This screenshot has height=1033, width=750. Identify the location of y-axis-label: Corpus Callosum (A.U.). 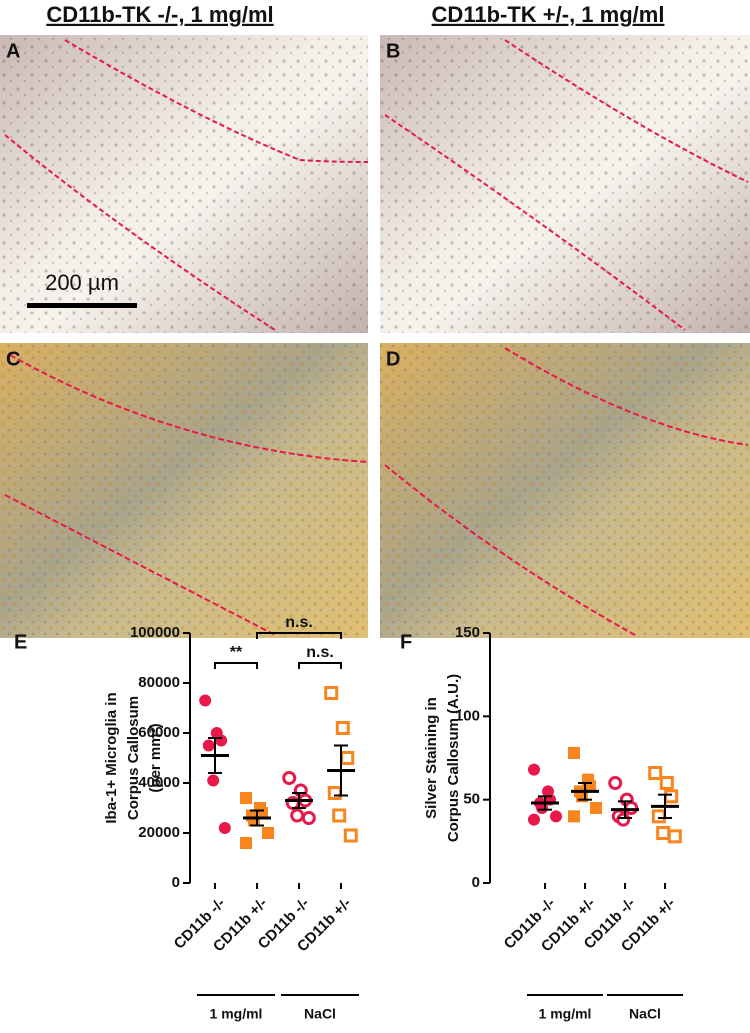
(453, 758).